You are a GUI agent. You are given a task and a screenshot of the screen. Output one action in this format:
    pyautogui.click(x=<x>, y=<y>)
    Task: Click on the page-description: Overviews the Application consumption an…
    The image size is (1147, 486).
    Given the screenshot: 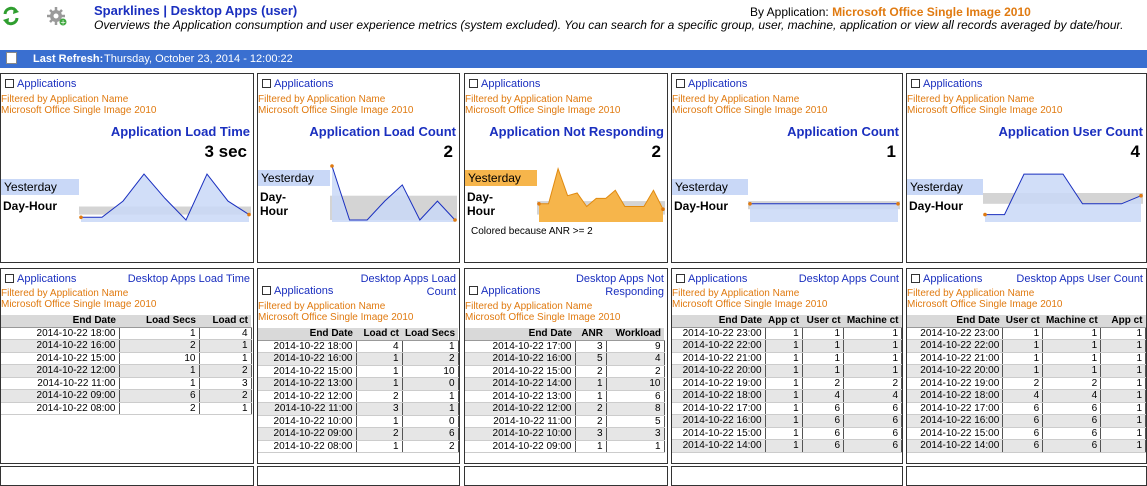 What is the action you would take?
    pyautogui.click(x=609, y=25)
    